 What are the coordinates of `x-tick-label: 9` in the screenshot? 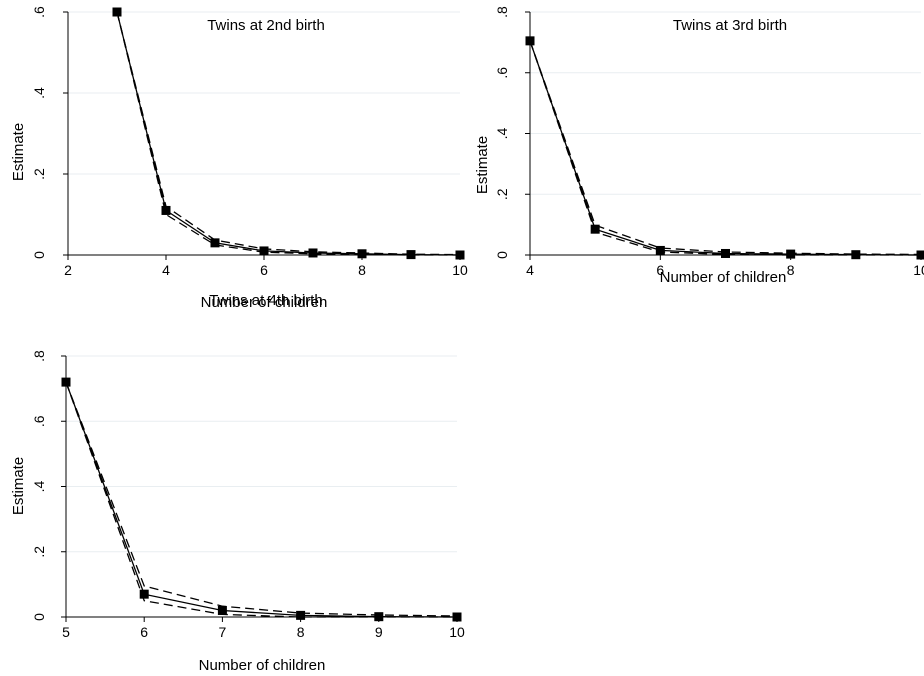 It's located at (379, 632).